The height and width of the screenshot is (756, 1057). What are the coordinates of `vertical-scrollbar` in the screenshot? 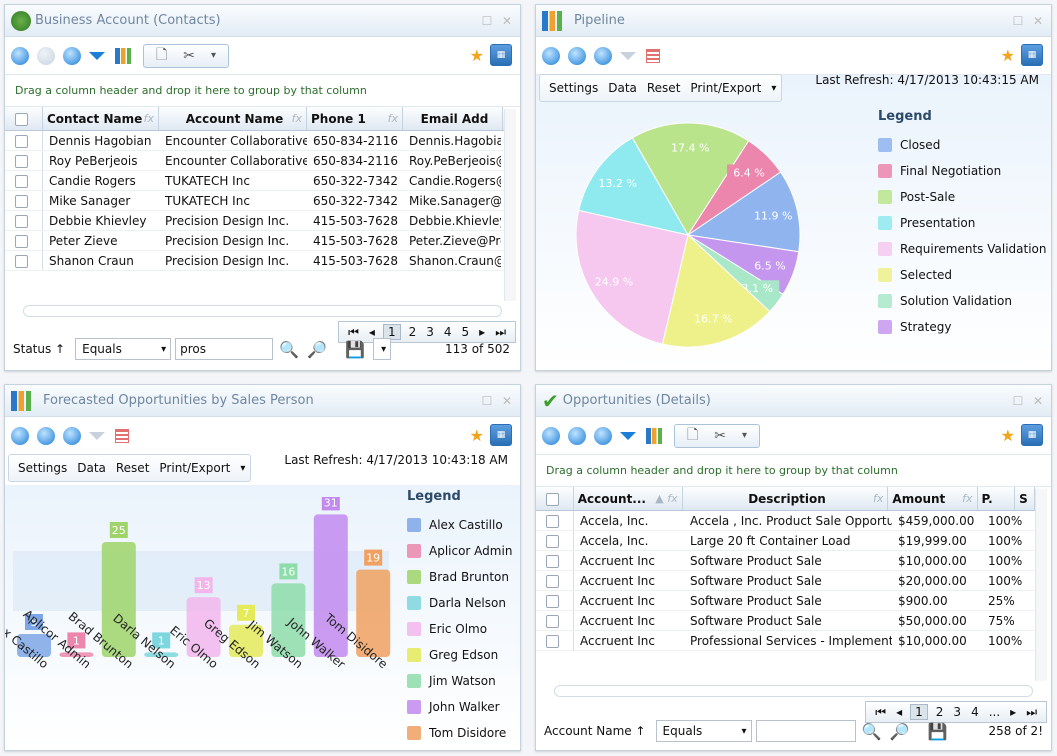 It's located at (510, 205).